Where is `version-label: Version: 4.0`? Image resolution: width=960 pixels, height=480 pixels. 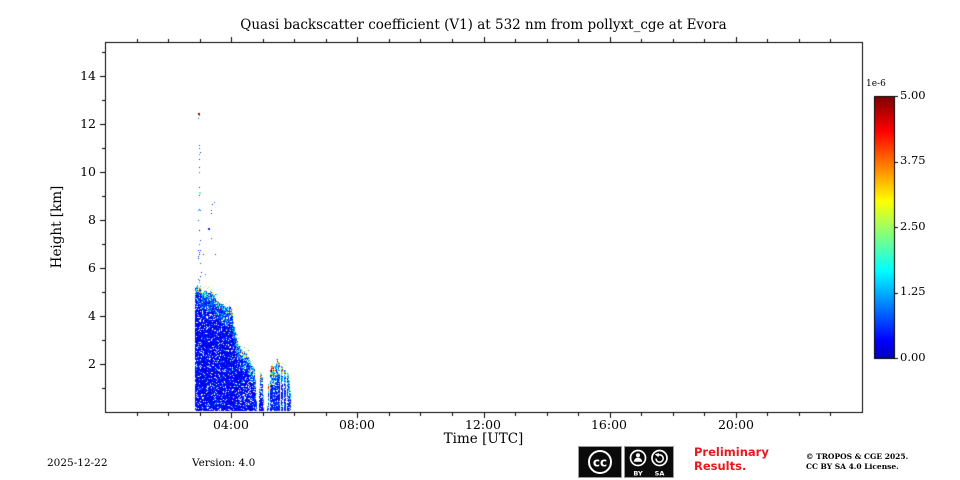 version-label: Version: 4.0 is located at coordinates (224, 463).